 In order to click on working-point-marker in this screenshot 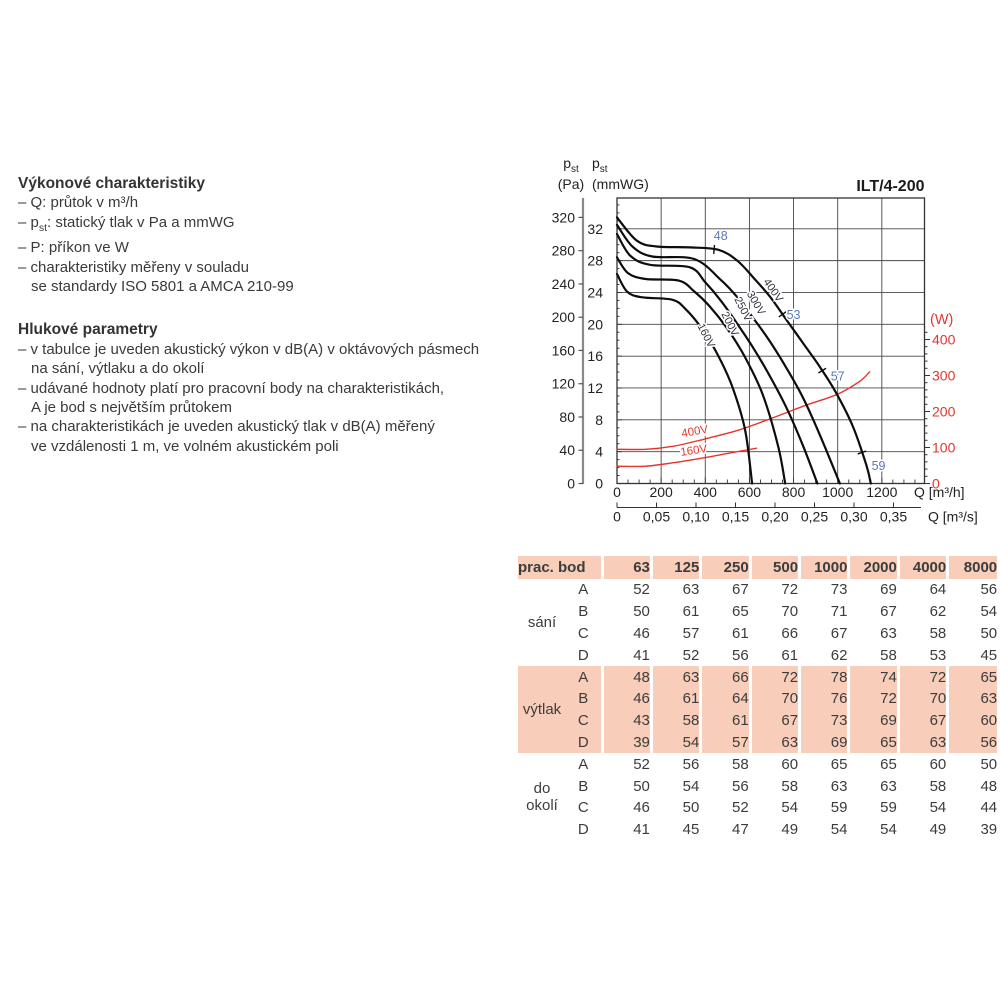, I will do `click(714, 249)`.